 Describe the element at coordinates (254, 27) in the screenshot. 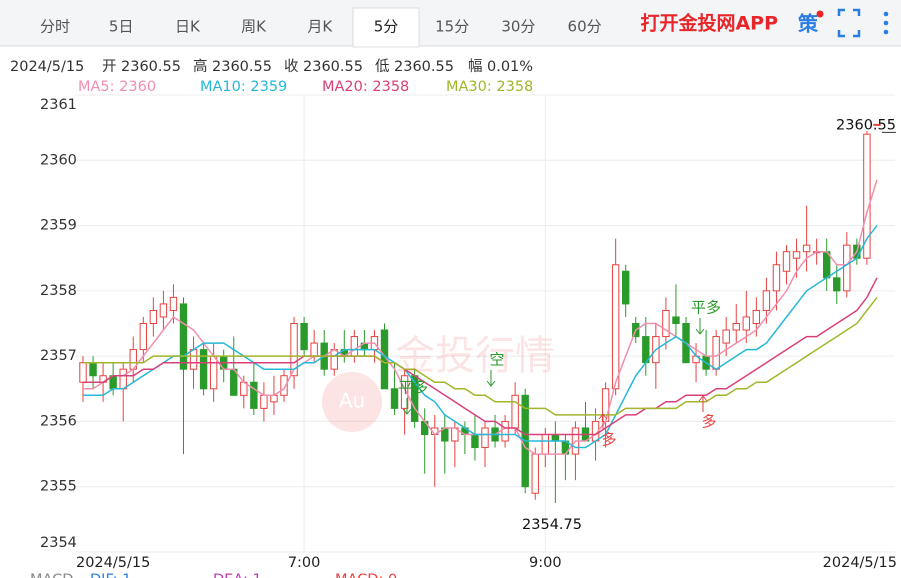

I see `tab: 周K` at that location.